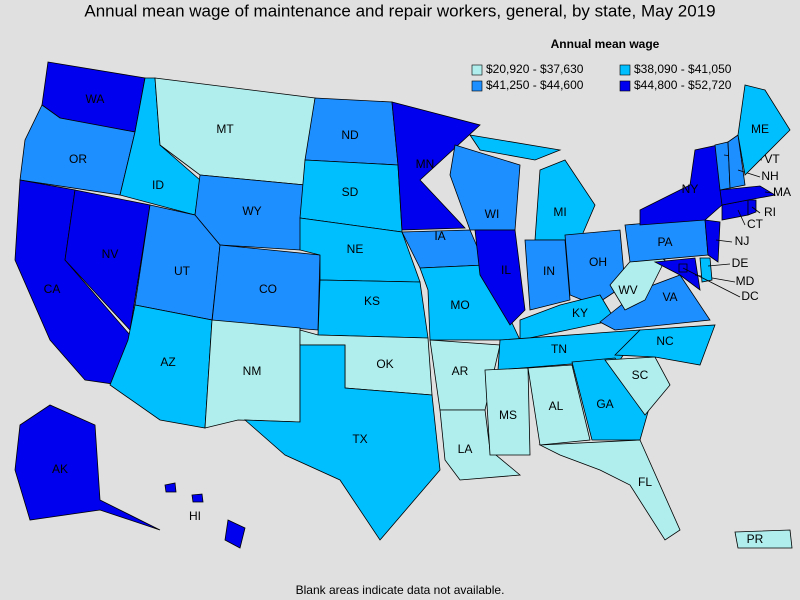 The width and height of the screenshot is (800, 600). I want to click on state-label: ME, so click(760, 129).